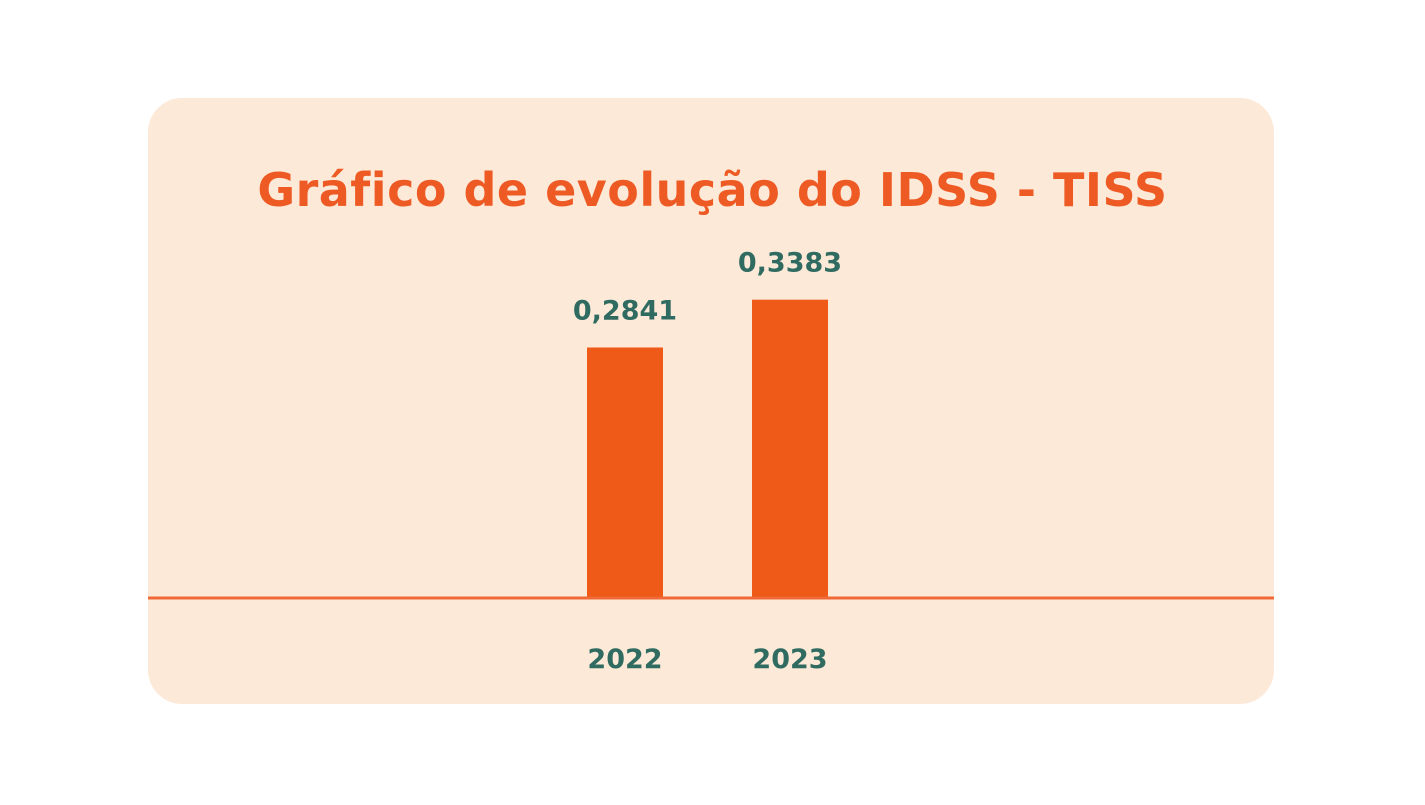 The height and width of the screenshot is (805, 1425). I want to click on category-label-2023: 2023, so click(789, 659).